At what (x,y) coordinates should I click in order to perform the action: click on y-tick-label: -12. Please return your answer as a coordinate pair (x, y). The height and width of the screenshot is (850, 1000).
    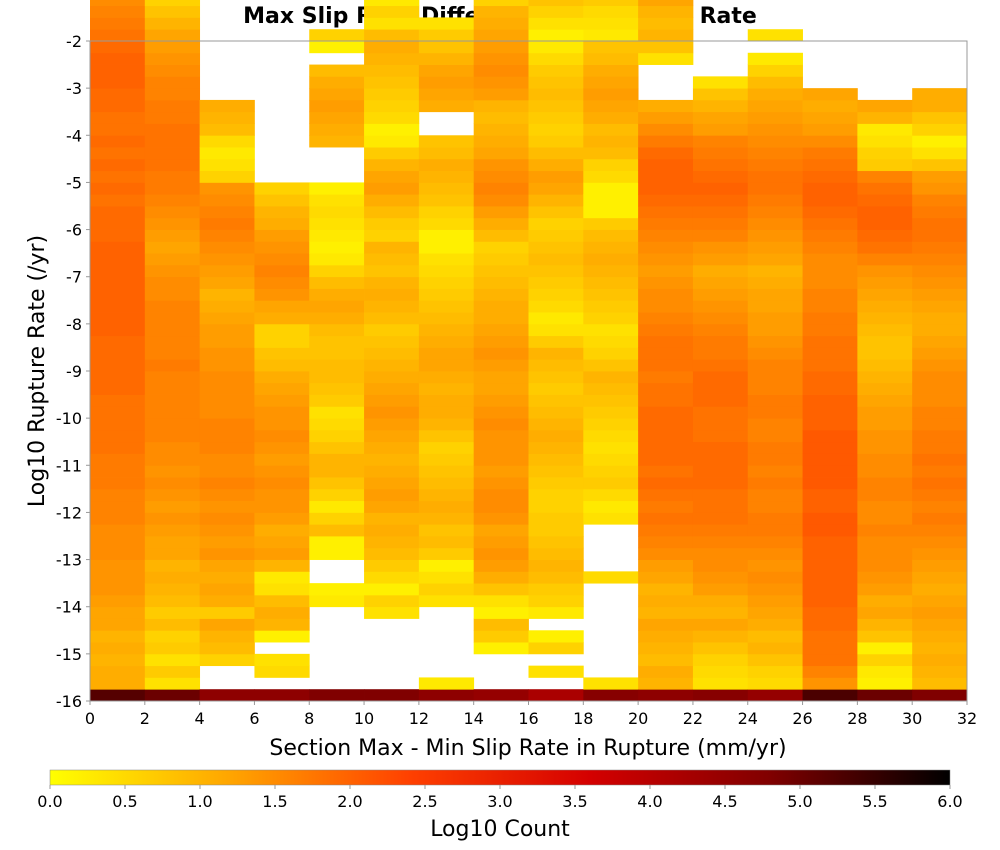
    Looking at the image, I should click on (69, 512).